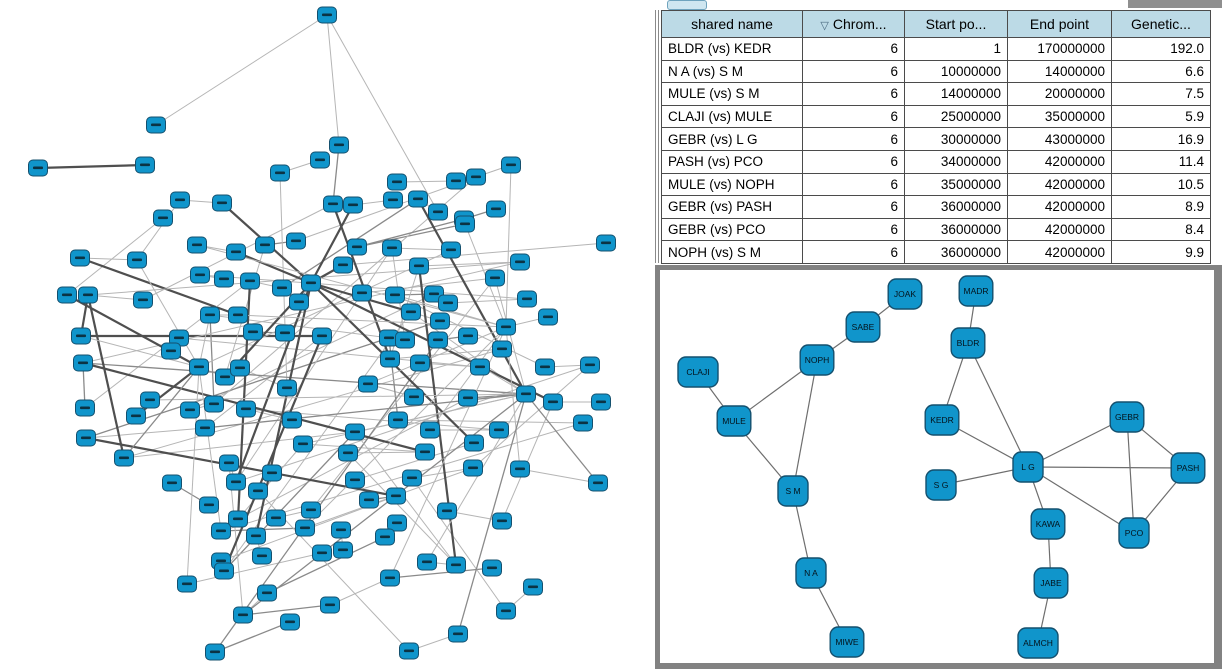 The width and height of the screenshot is (1222, 669). I want to click on table-row: GEBR (vs) PCO 6 36000000 42000000 8.4, so click(936, 229).